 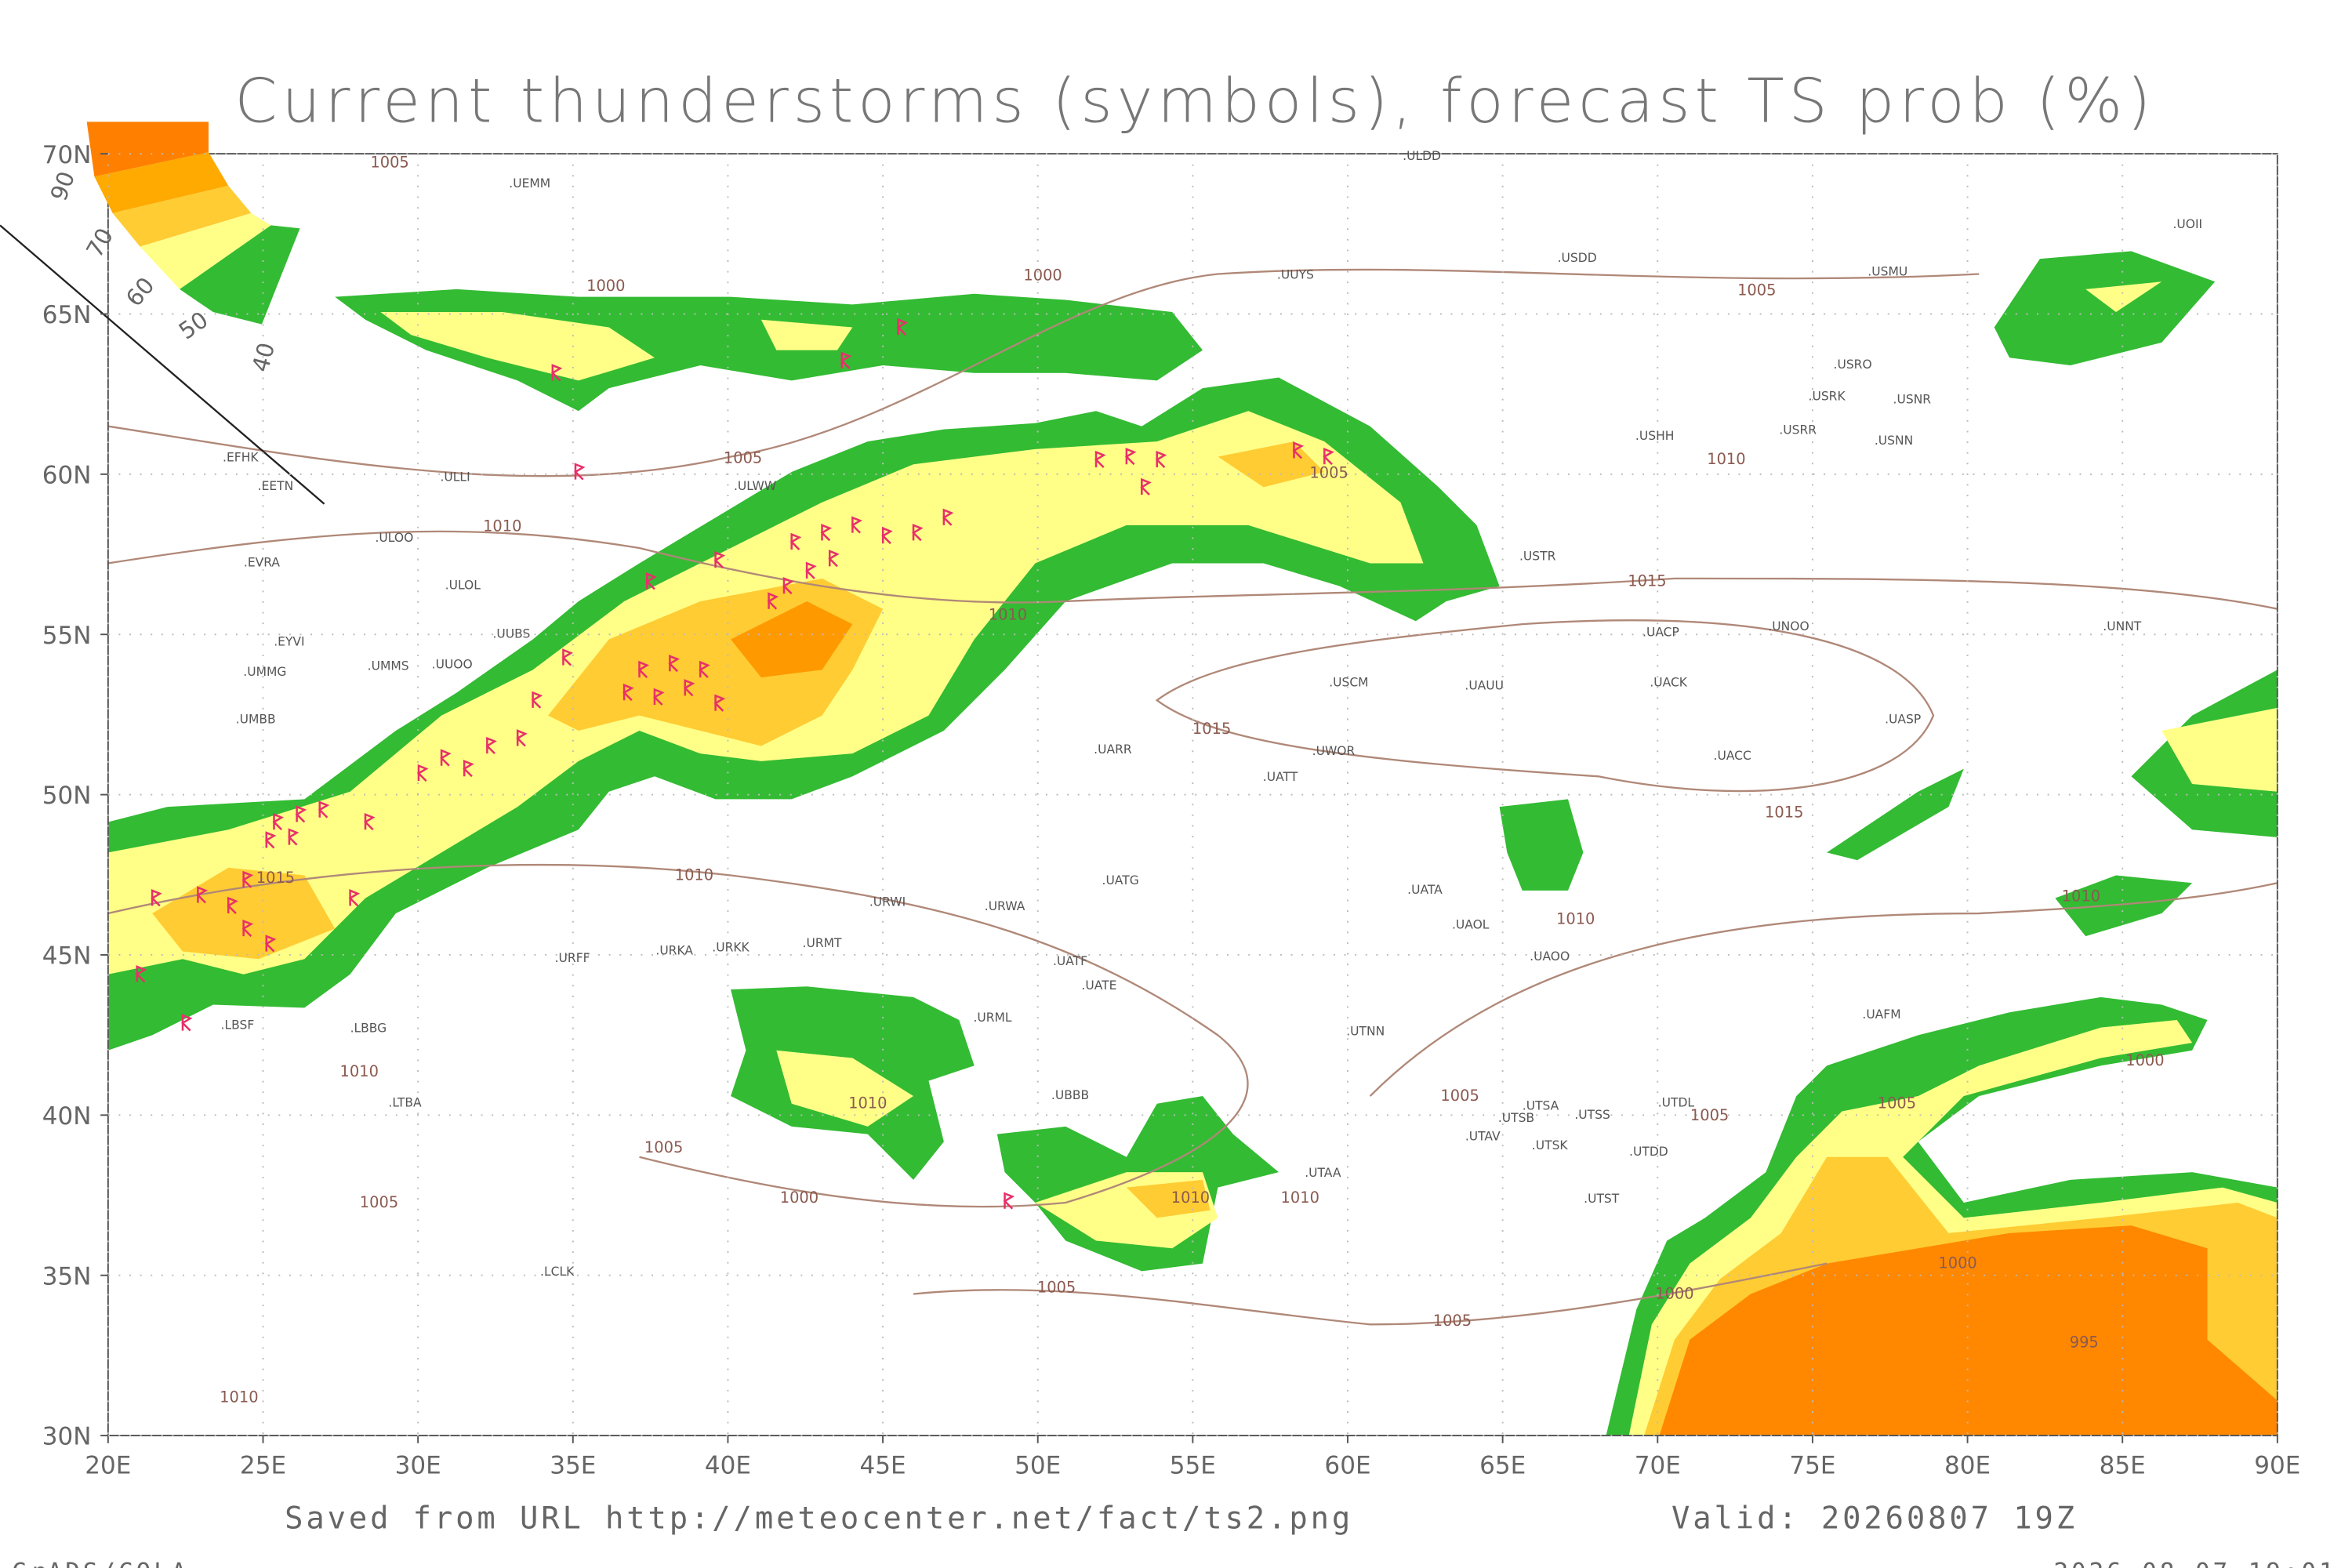 I want to click on y-tick-label: 30N, so click(x=67, y=1437).